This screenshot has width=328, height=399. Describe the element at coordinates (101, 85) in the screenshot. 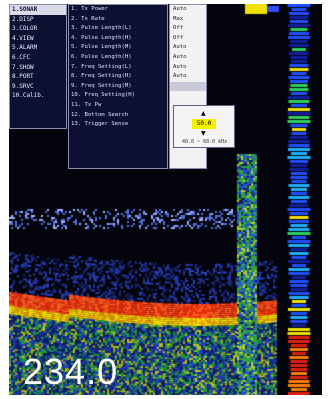

I see `submenu-item-9: 9. Freq Setting(M)` at that location.